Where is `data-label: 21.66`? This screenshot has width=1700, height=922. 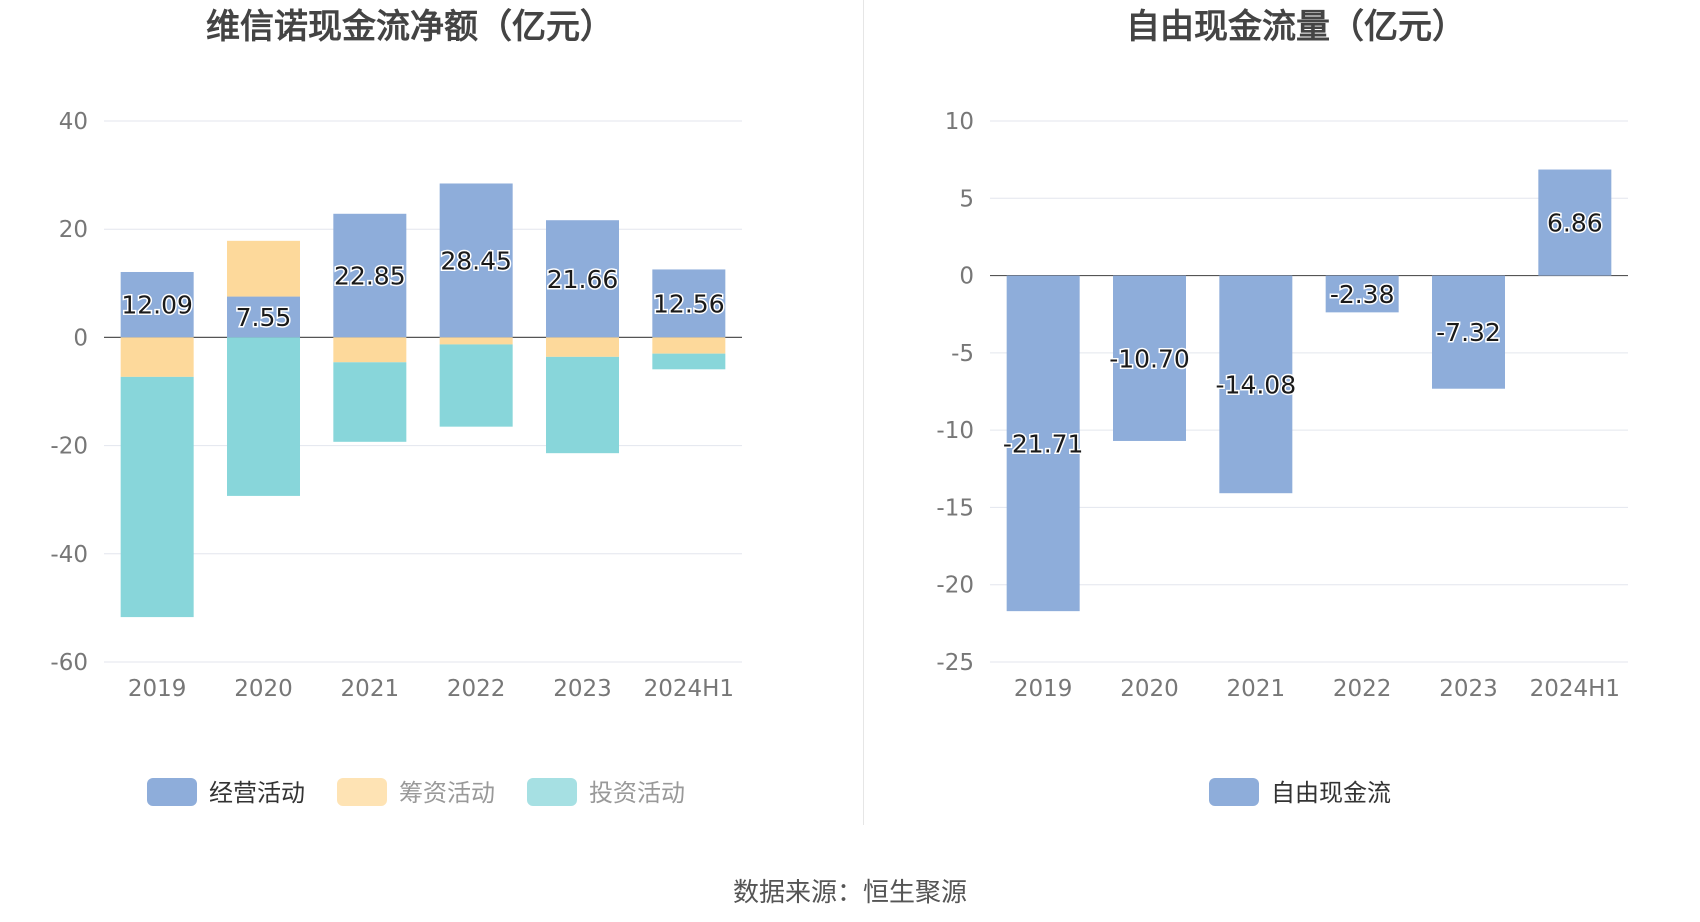 data-label: 21.66 is located at coordinates (583, 279).